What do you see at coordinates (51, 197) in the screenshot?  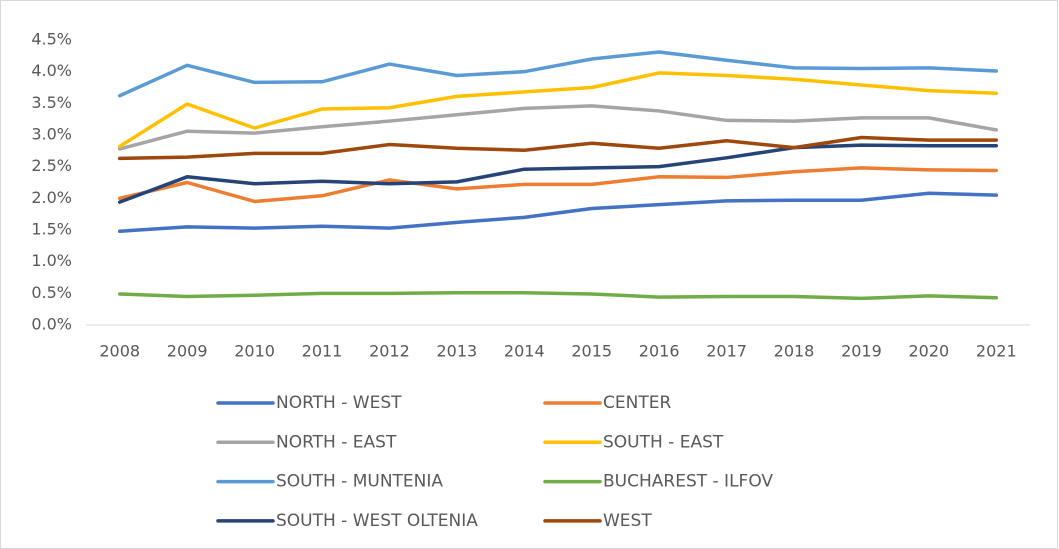 I see `y-tick-label: 2.0%` at bounding box center [51, 197].